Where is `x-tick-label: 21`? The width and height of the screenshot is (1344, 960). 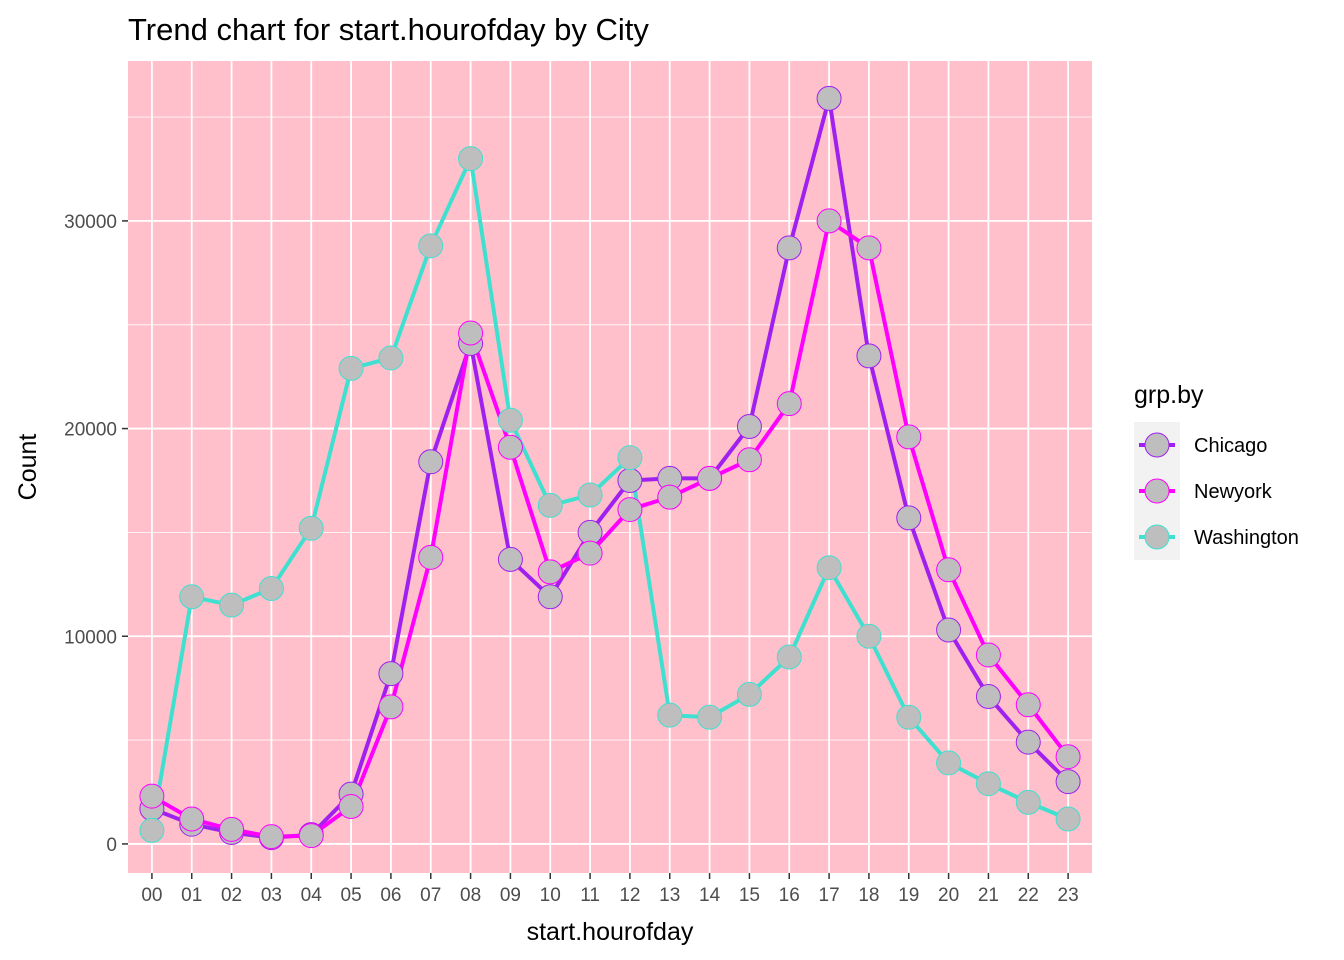
x-tick-label: 21 is located at coordinates (988, 895).